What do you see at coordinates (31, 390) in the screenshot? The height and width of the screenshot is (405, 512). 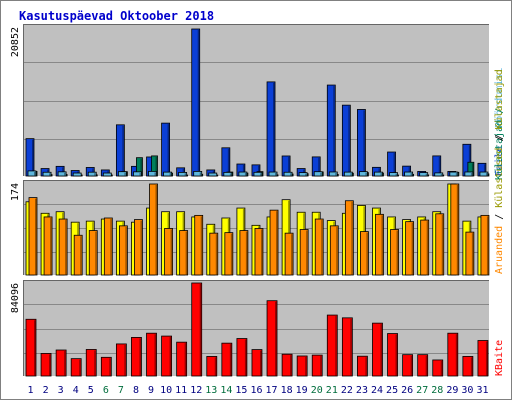 I see `x-tick-label: 1` at bounding box center [31, 390].